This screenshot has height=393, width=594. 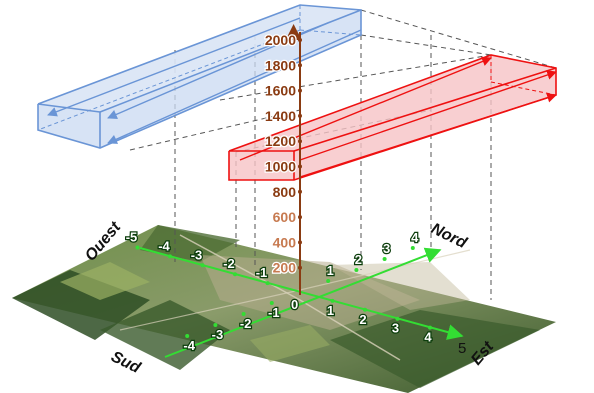 I want to click on altitude-tick-label: 400, so click(x=285, y=242).